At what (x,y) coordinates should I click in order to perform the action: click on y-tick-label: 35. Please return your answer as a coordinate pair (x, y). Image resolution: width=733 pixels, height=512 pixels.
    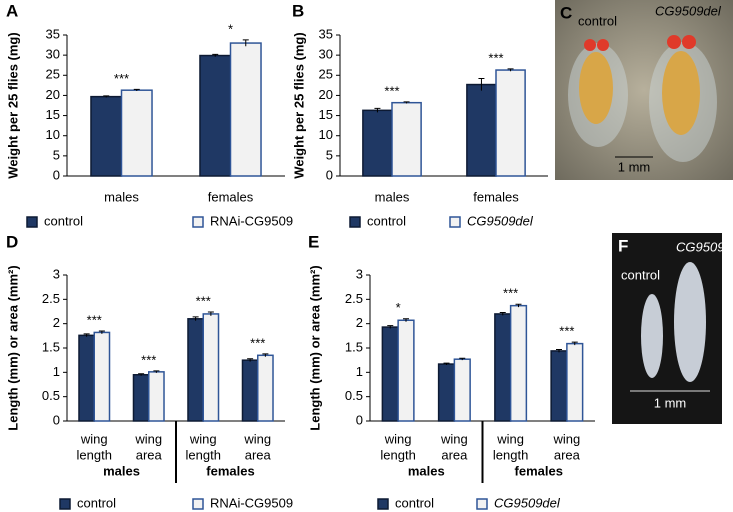
    Looking at the image, I should click on (326, 33).